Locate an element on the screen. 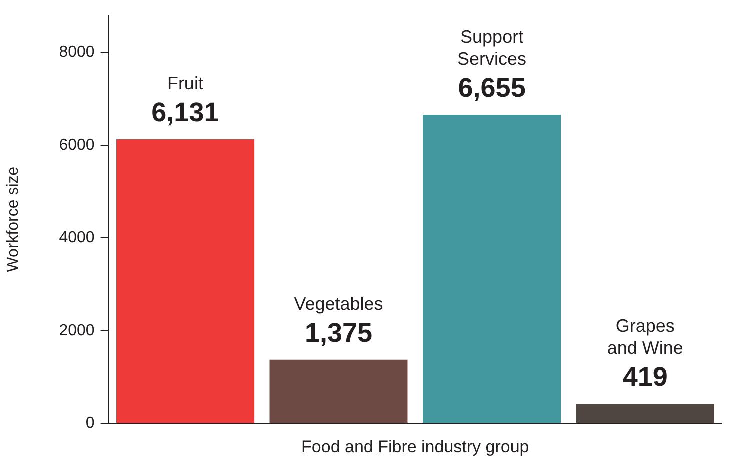 Image resolution: width=732 pixels, height=462 pixels. x-tick-label: Grapes and Wine is located at coordinates (645, 337).